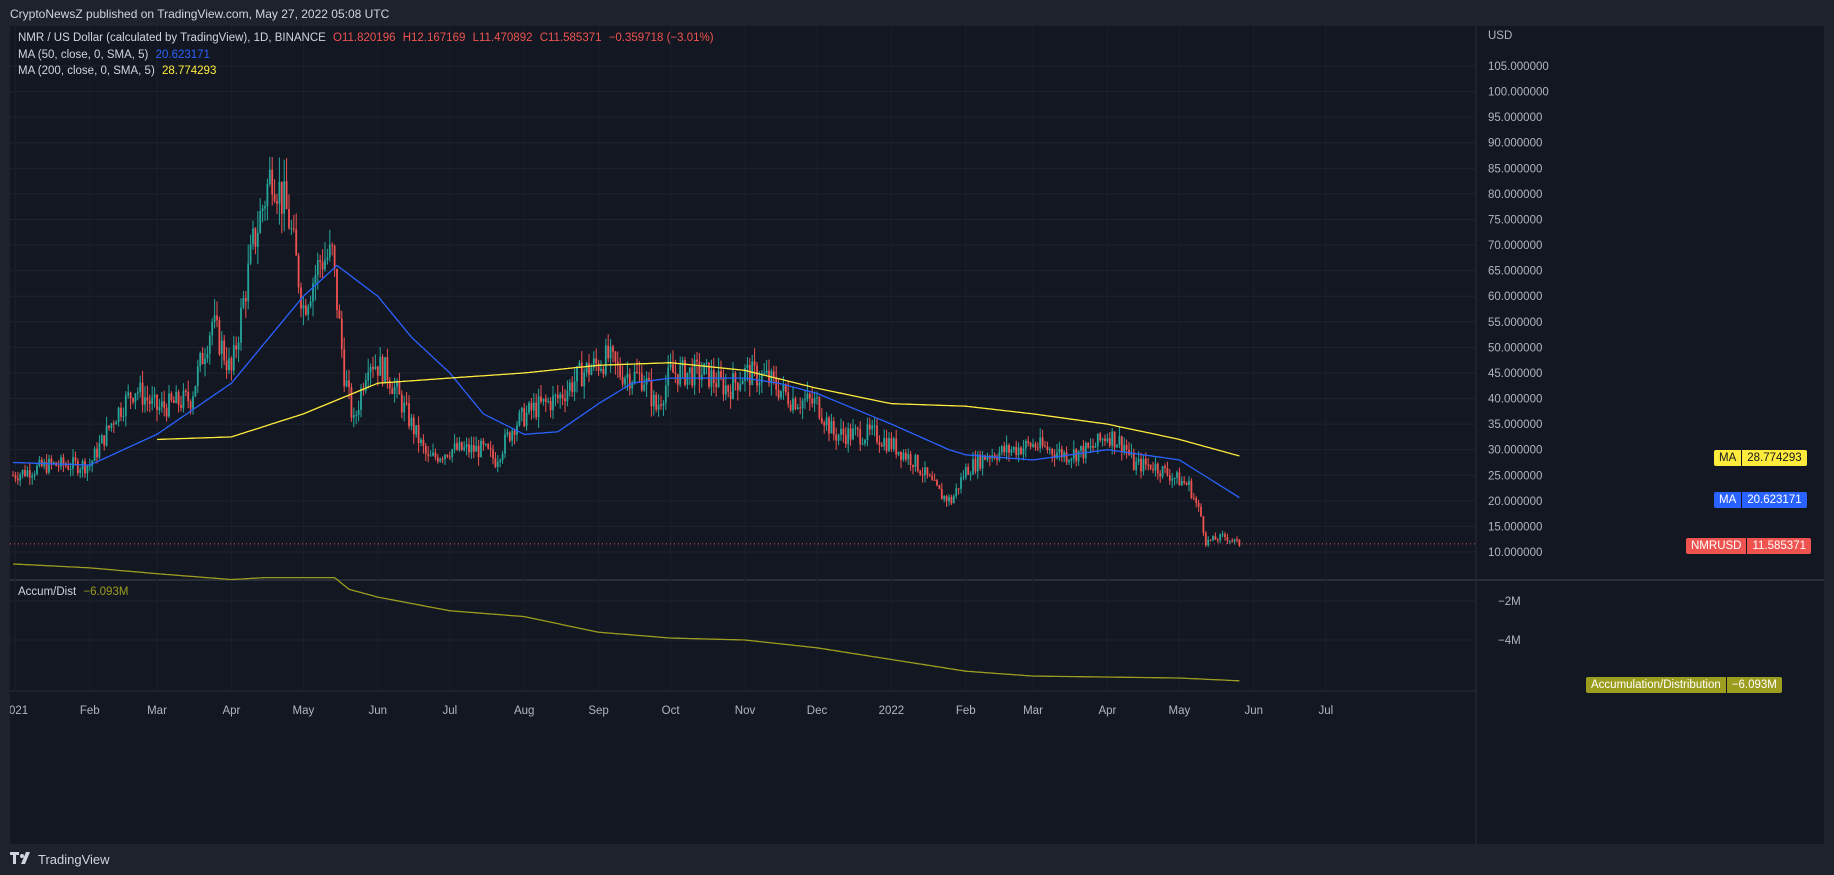 The image size is (1834, 875). What do you see at coordinates (1515, 144) in the screenshot?
I see `price-tick-label: 90.000000` at bounding box center [1515, 144].